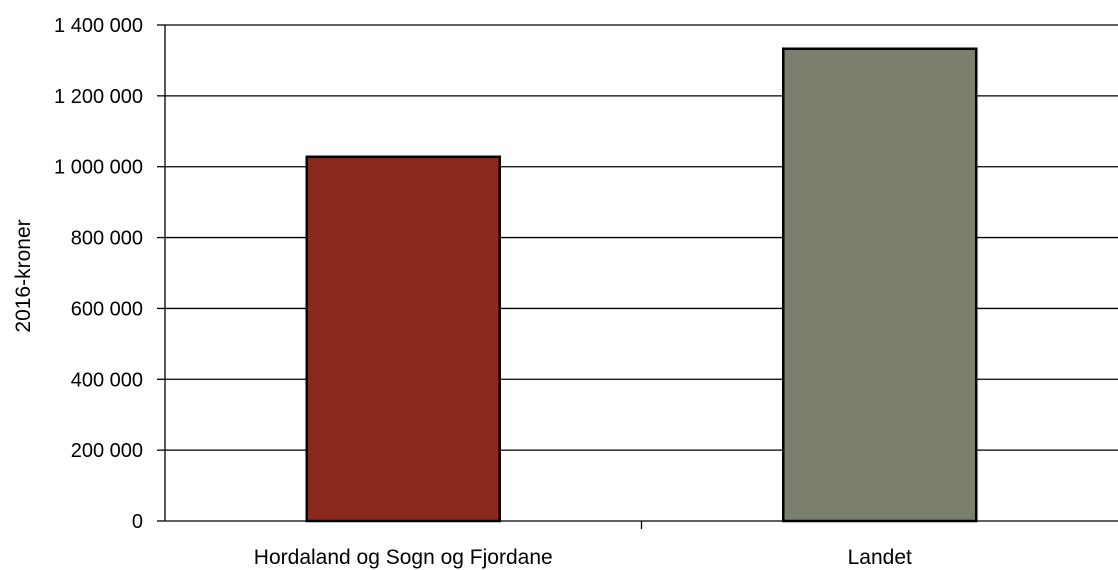 This screenshot has width=1118, height=570. I want to click on y-tick-label: 800 000, so click(107, 239).